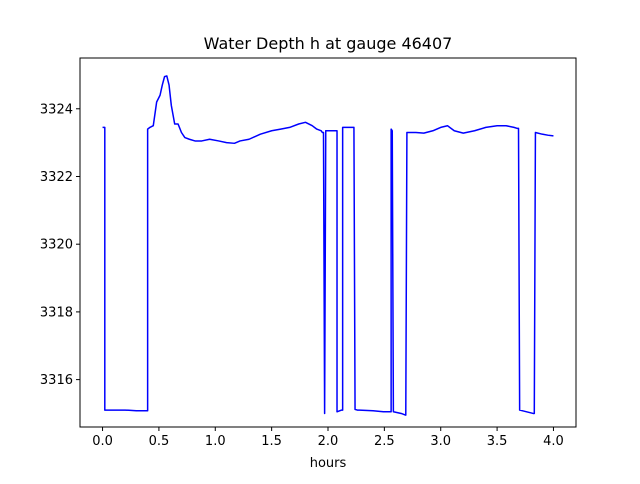  I want to click on chart-title: Water Depth h at gauge 46407, so click(328, 43).